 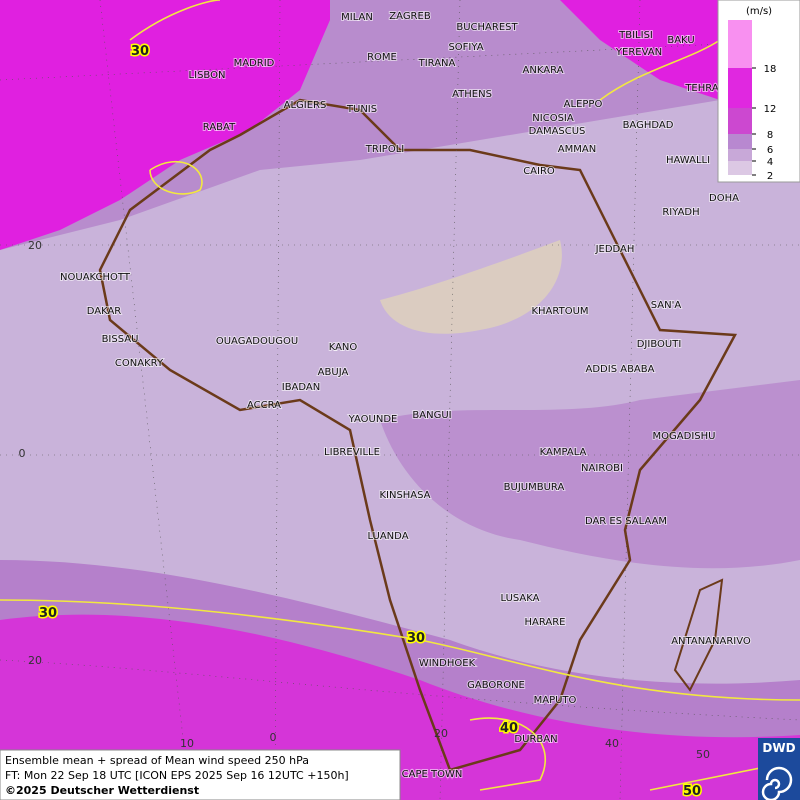 What do you see at coordinates (301, 387) in the screenshot?
I see `city-label: IBADAN` at bounding box center [301, 387].